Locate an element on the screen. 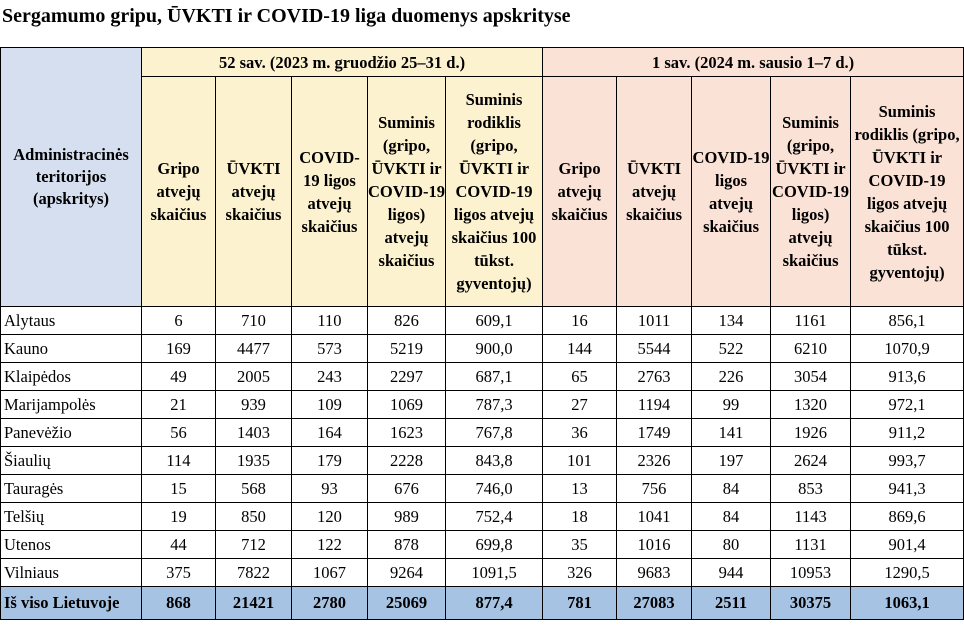 Image resolution: width=964 pixels, height=627 pixels. table-cell: 900,0 is located at coordinates (494, 348).